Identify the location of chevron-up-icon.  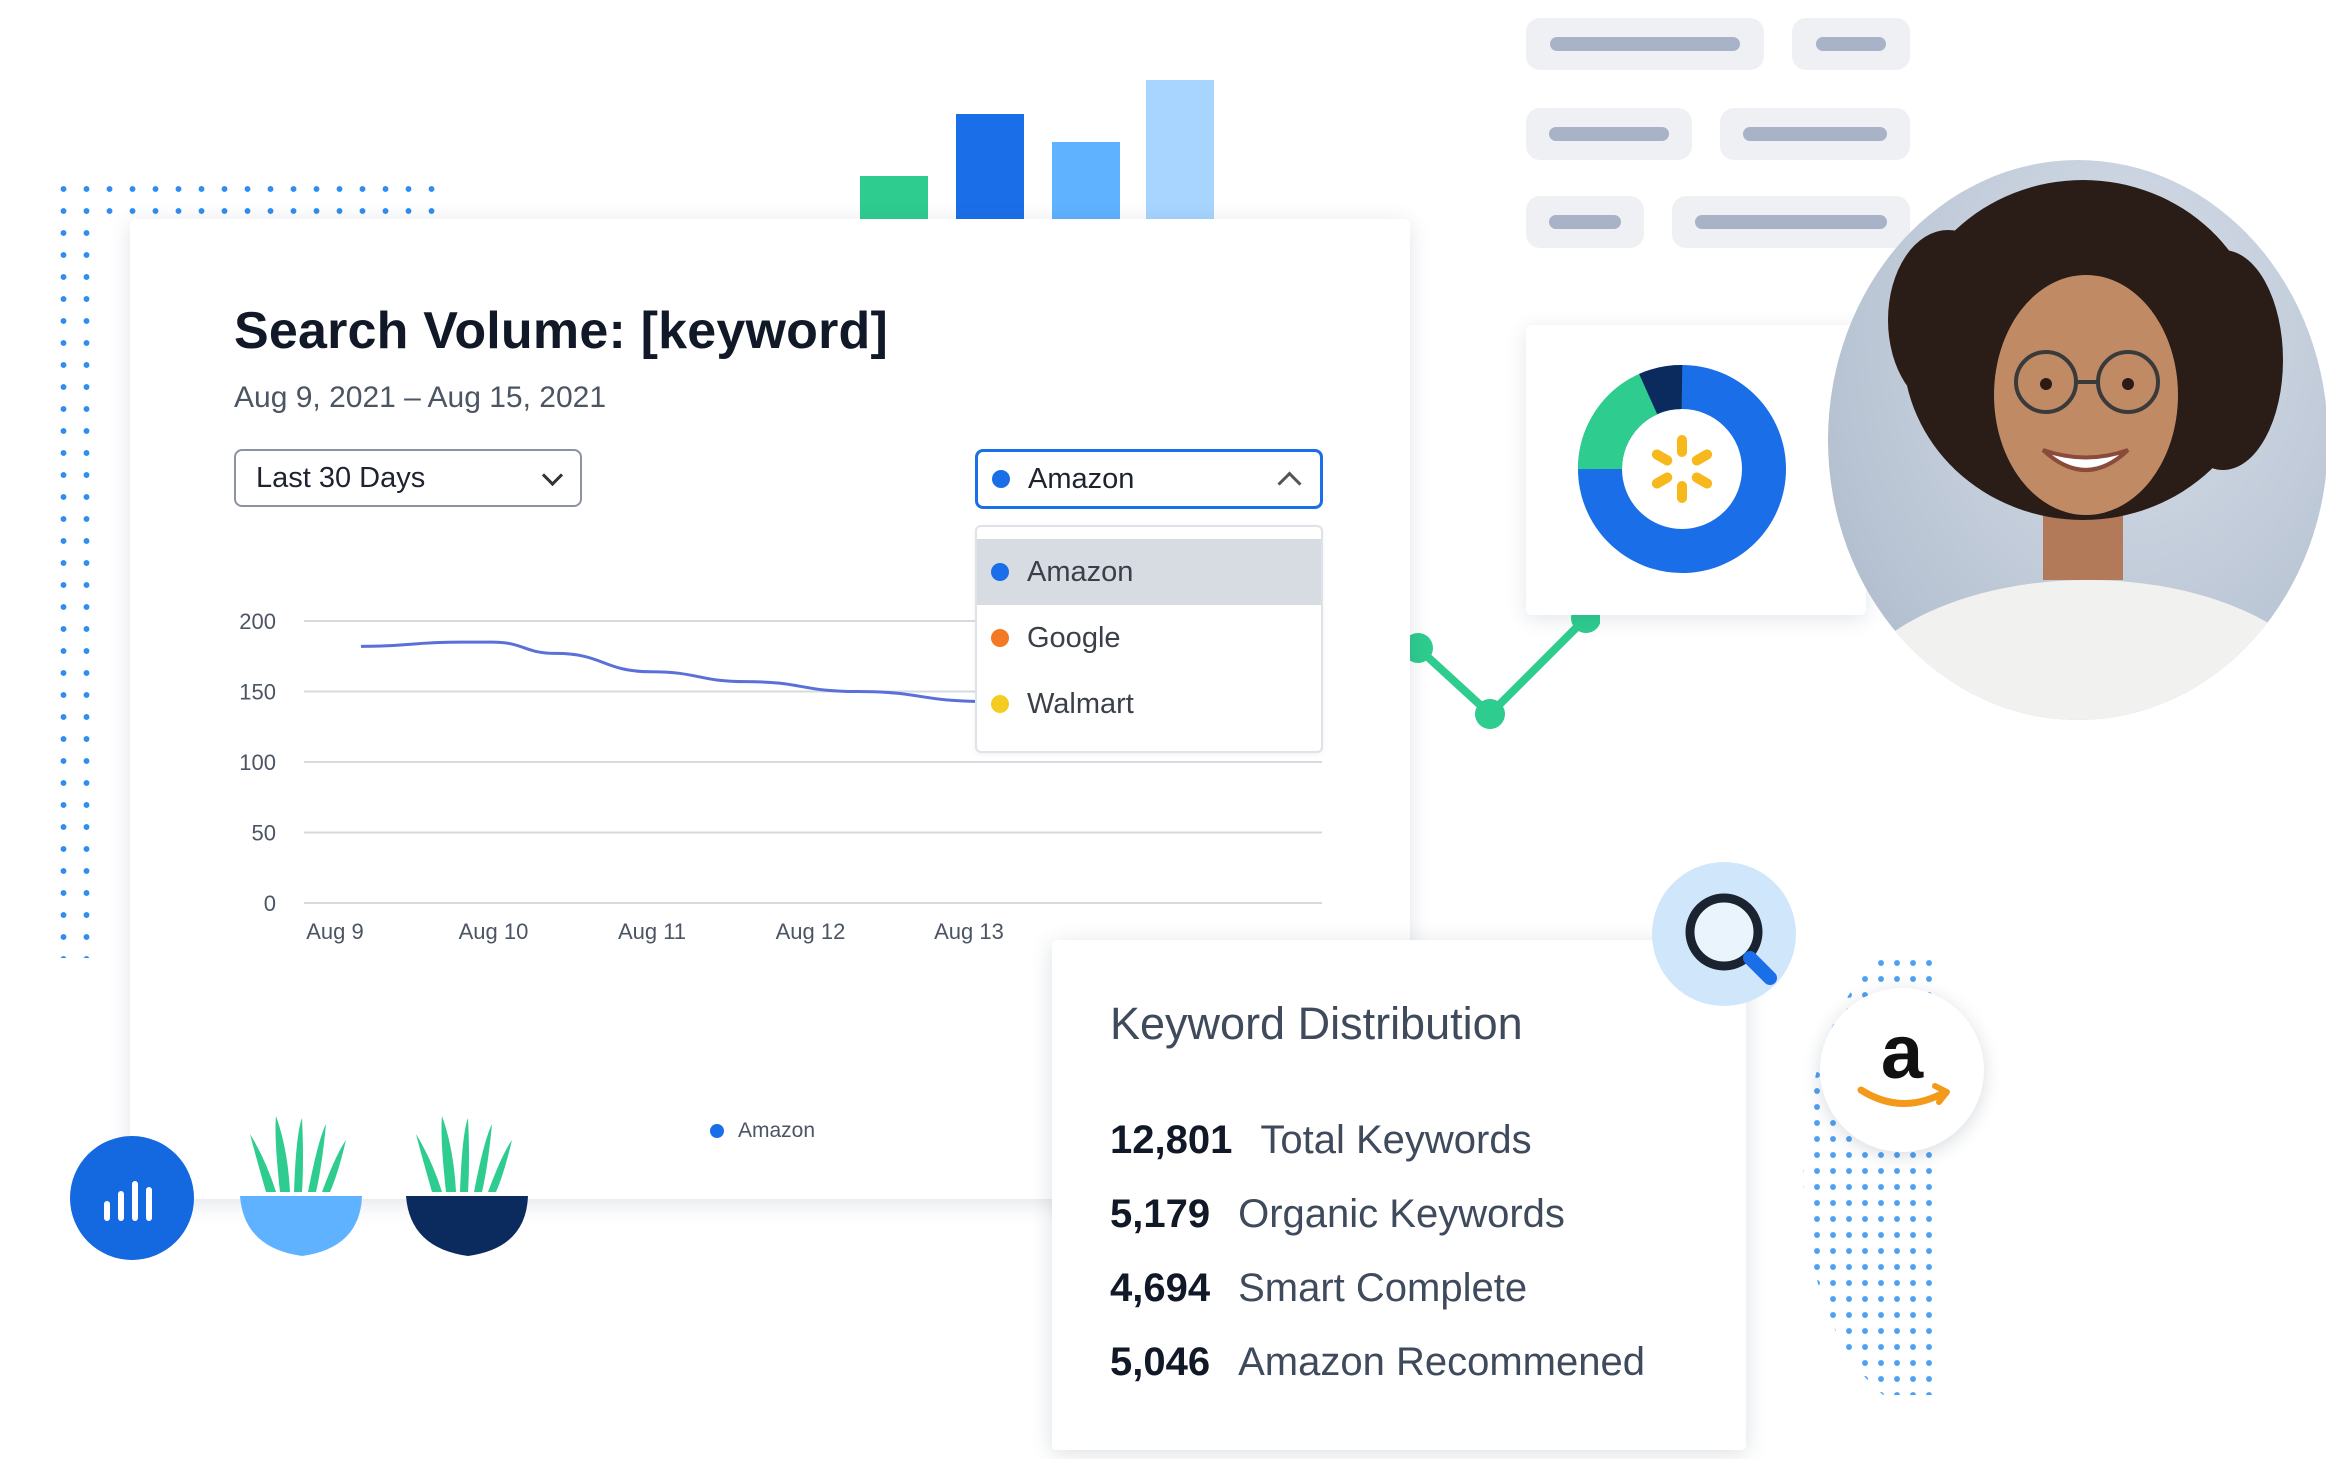
(1289, 483).